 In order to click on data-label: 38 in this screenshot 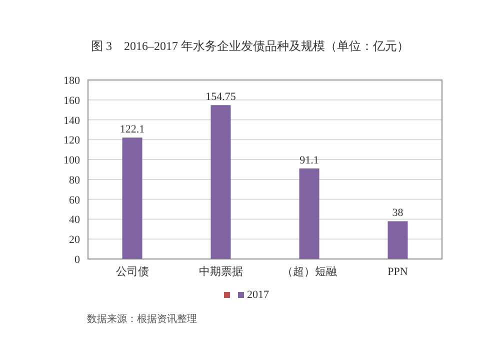, I will do `click(398, 213)`.